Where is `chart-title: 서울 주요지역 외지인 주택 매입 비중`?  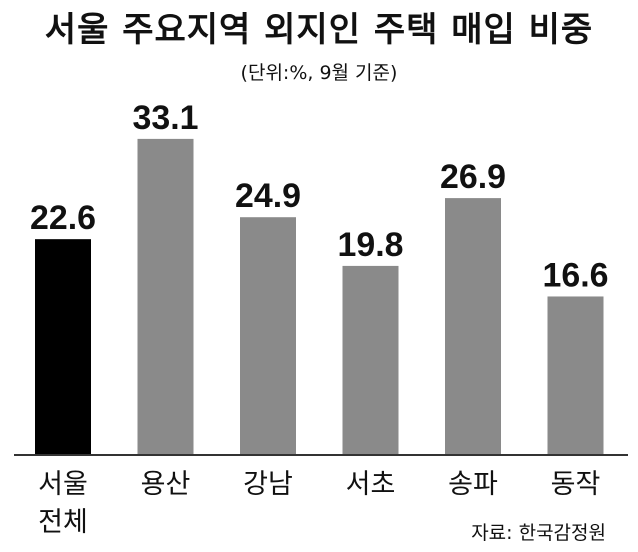 chart-title: 서울 주요지역 외지인 주택 매입 비중 is located at coordinates (319, 30).